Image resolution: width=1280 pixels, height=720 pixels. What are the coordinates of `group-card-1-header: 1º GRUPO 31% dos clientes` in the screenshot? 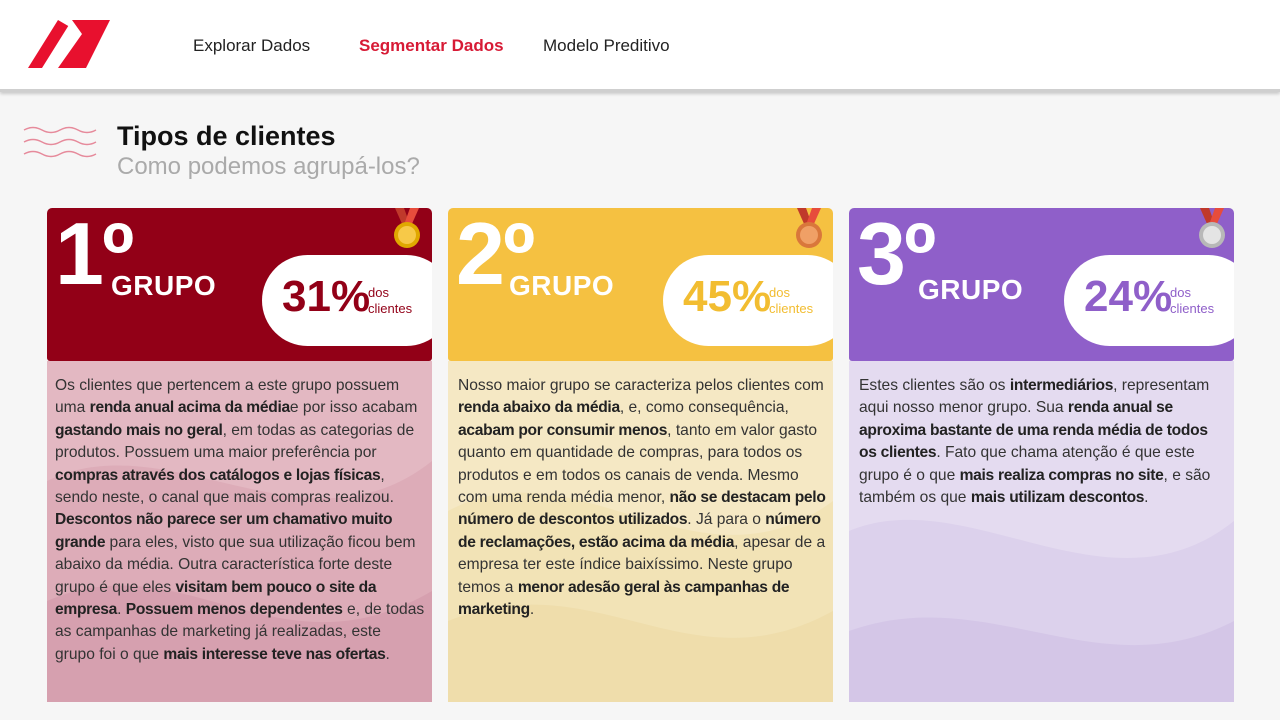 It's located at (239, 284).